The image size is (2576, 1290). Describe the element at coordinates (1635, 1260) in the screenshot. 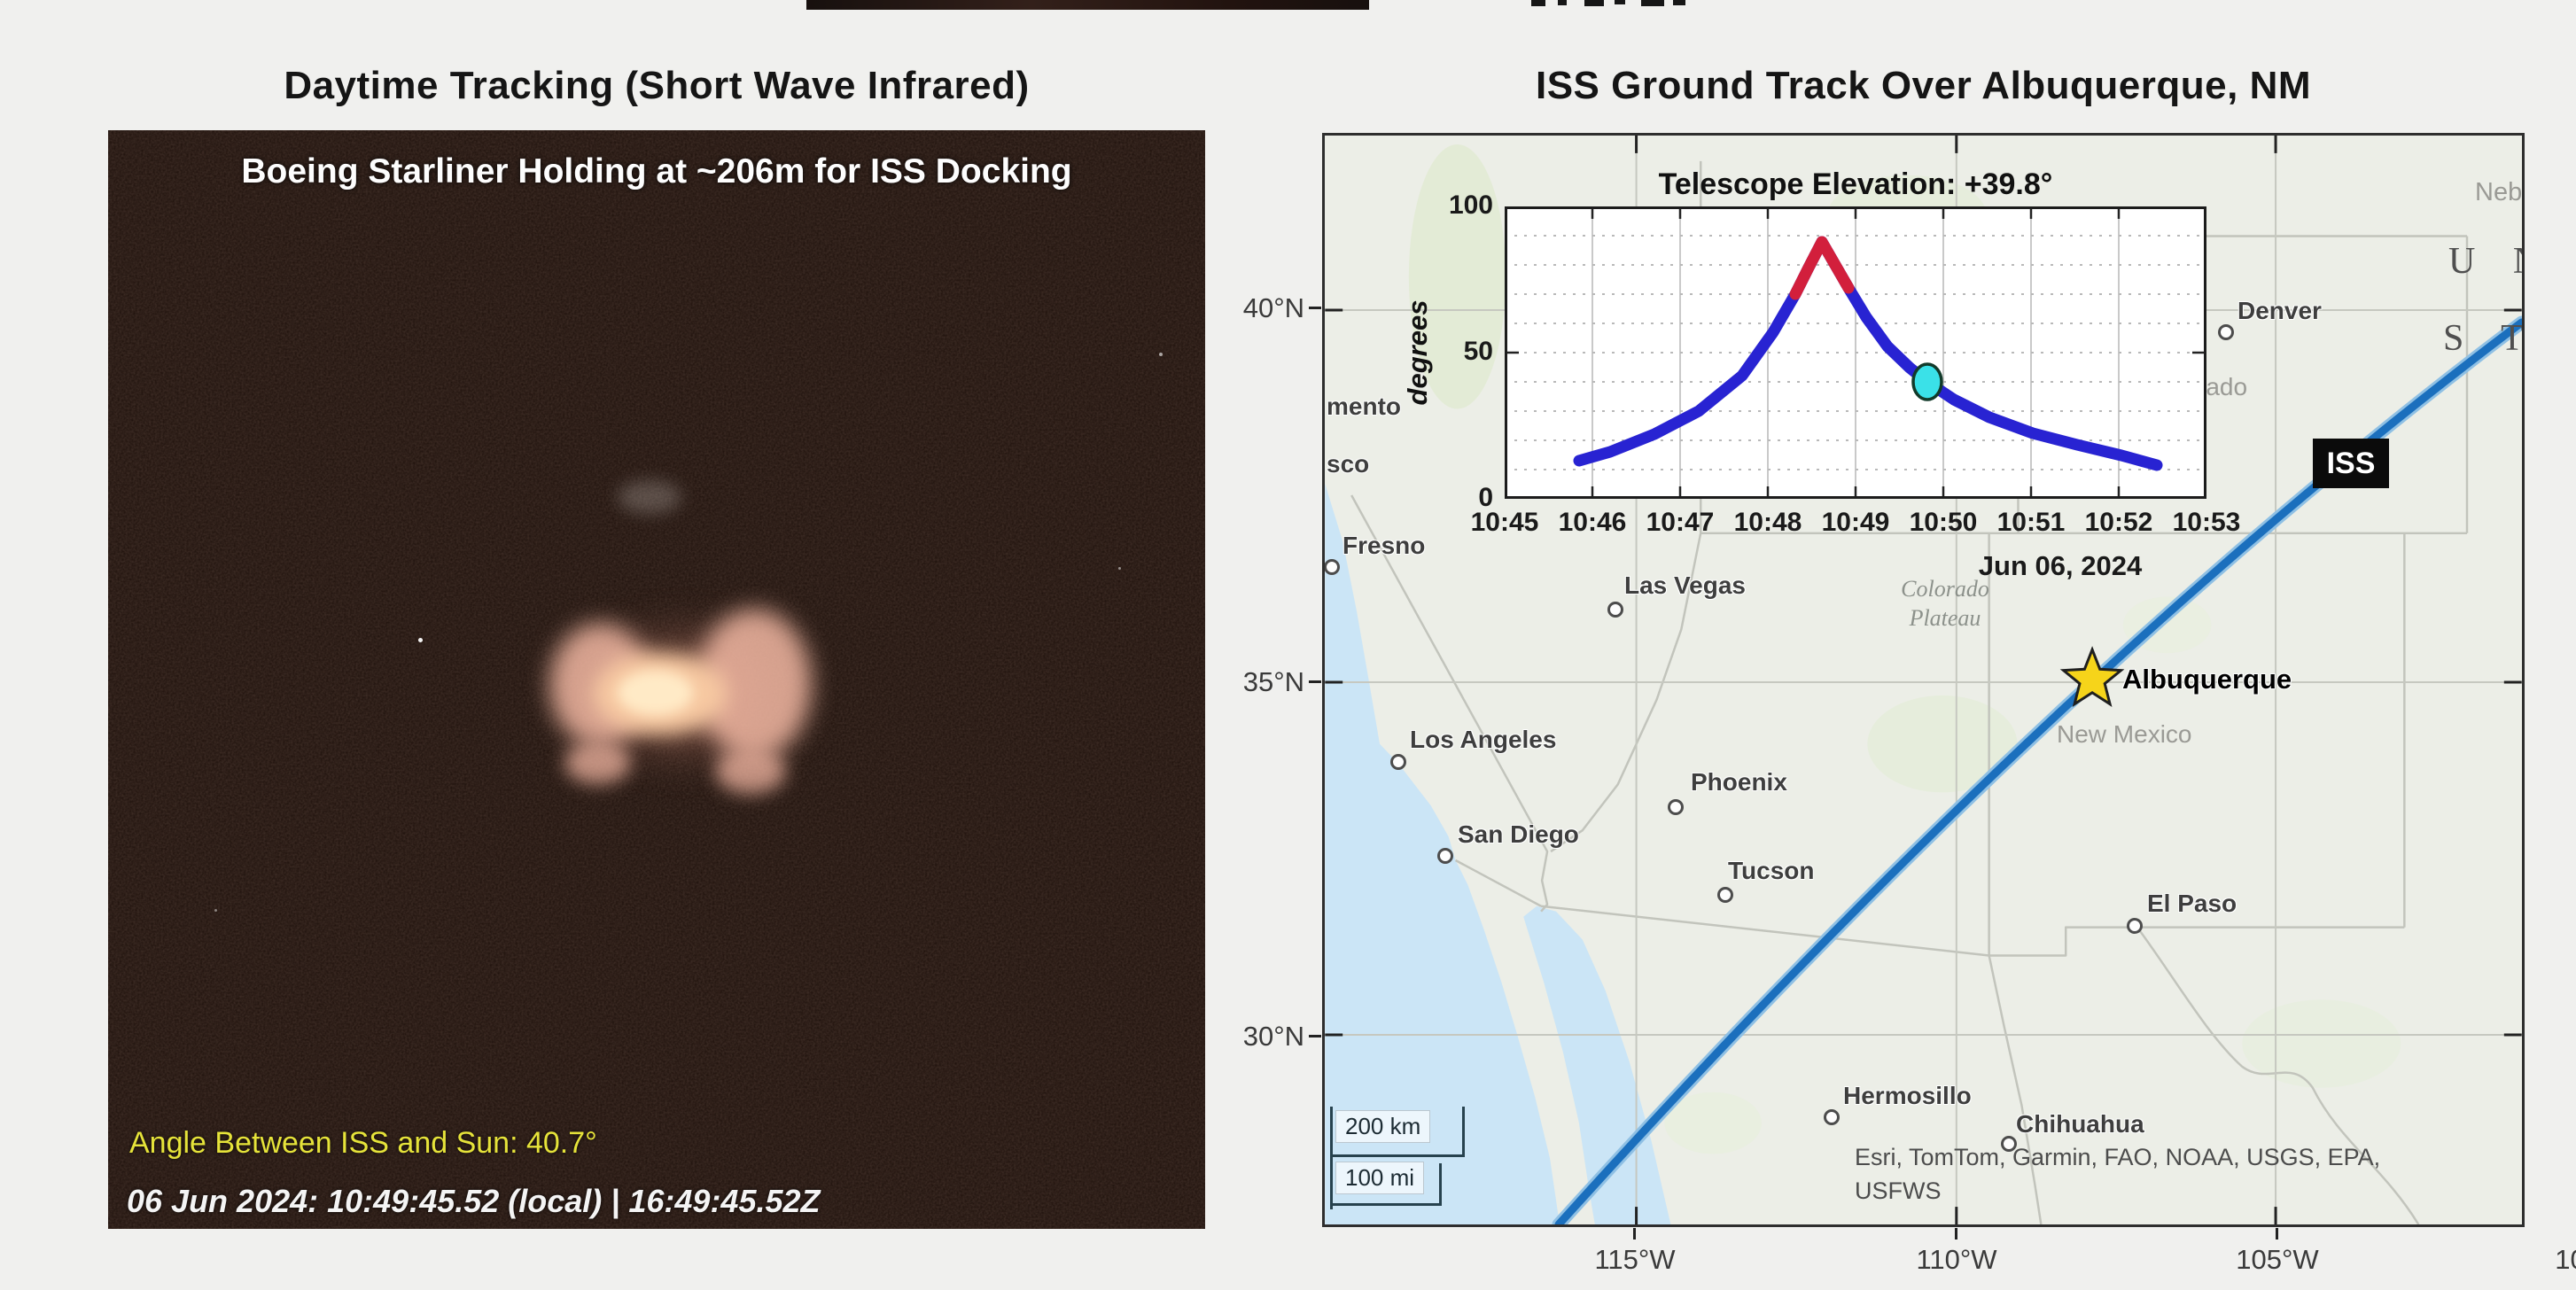

I see `lon-label-115w: 115°W` at that location.